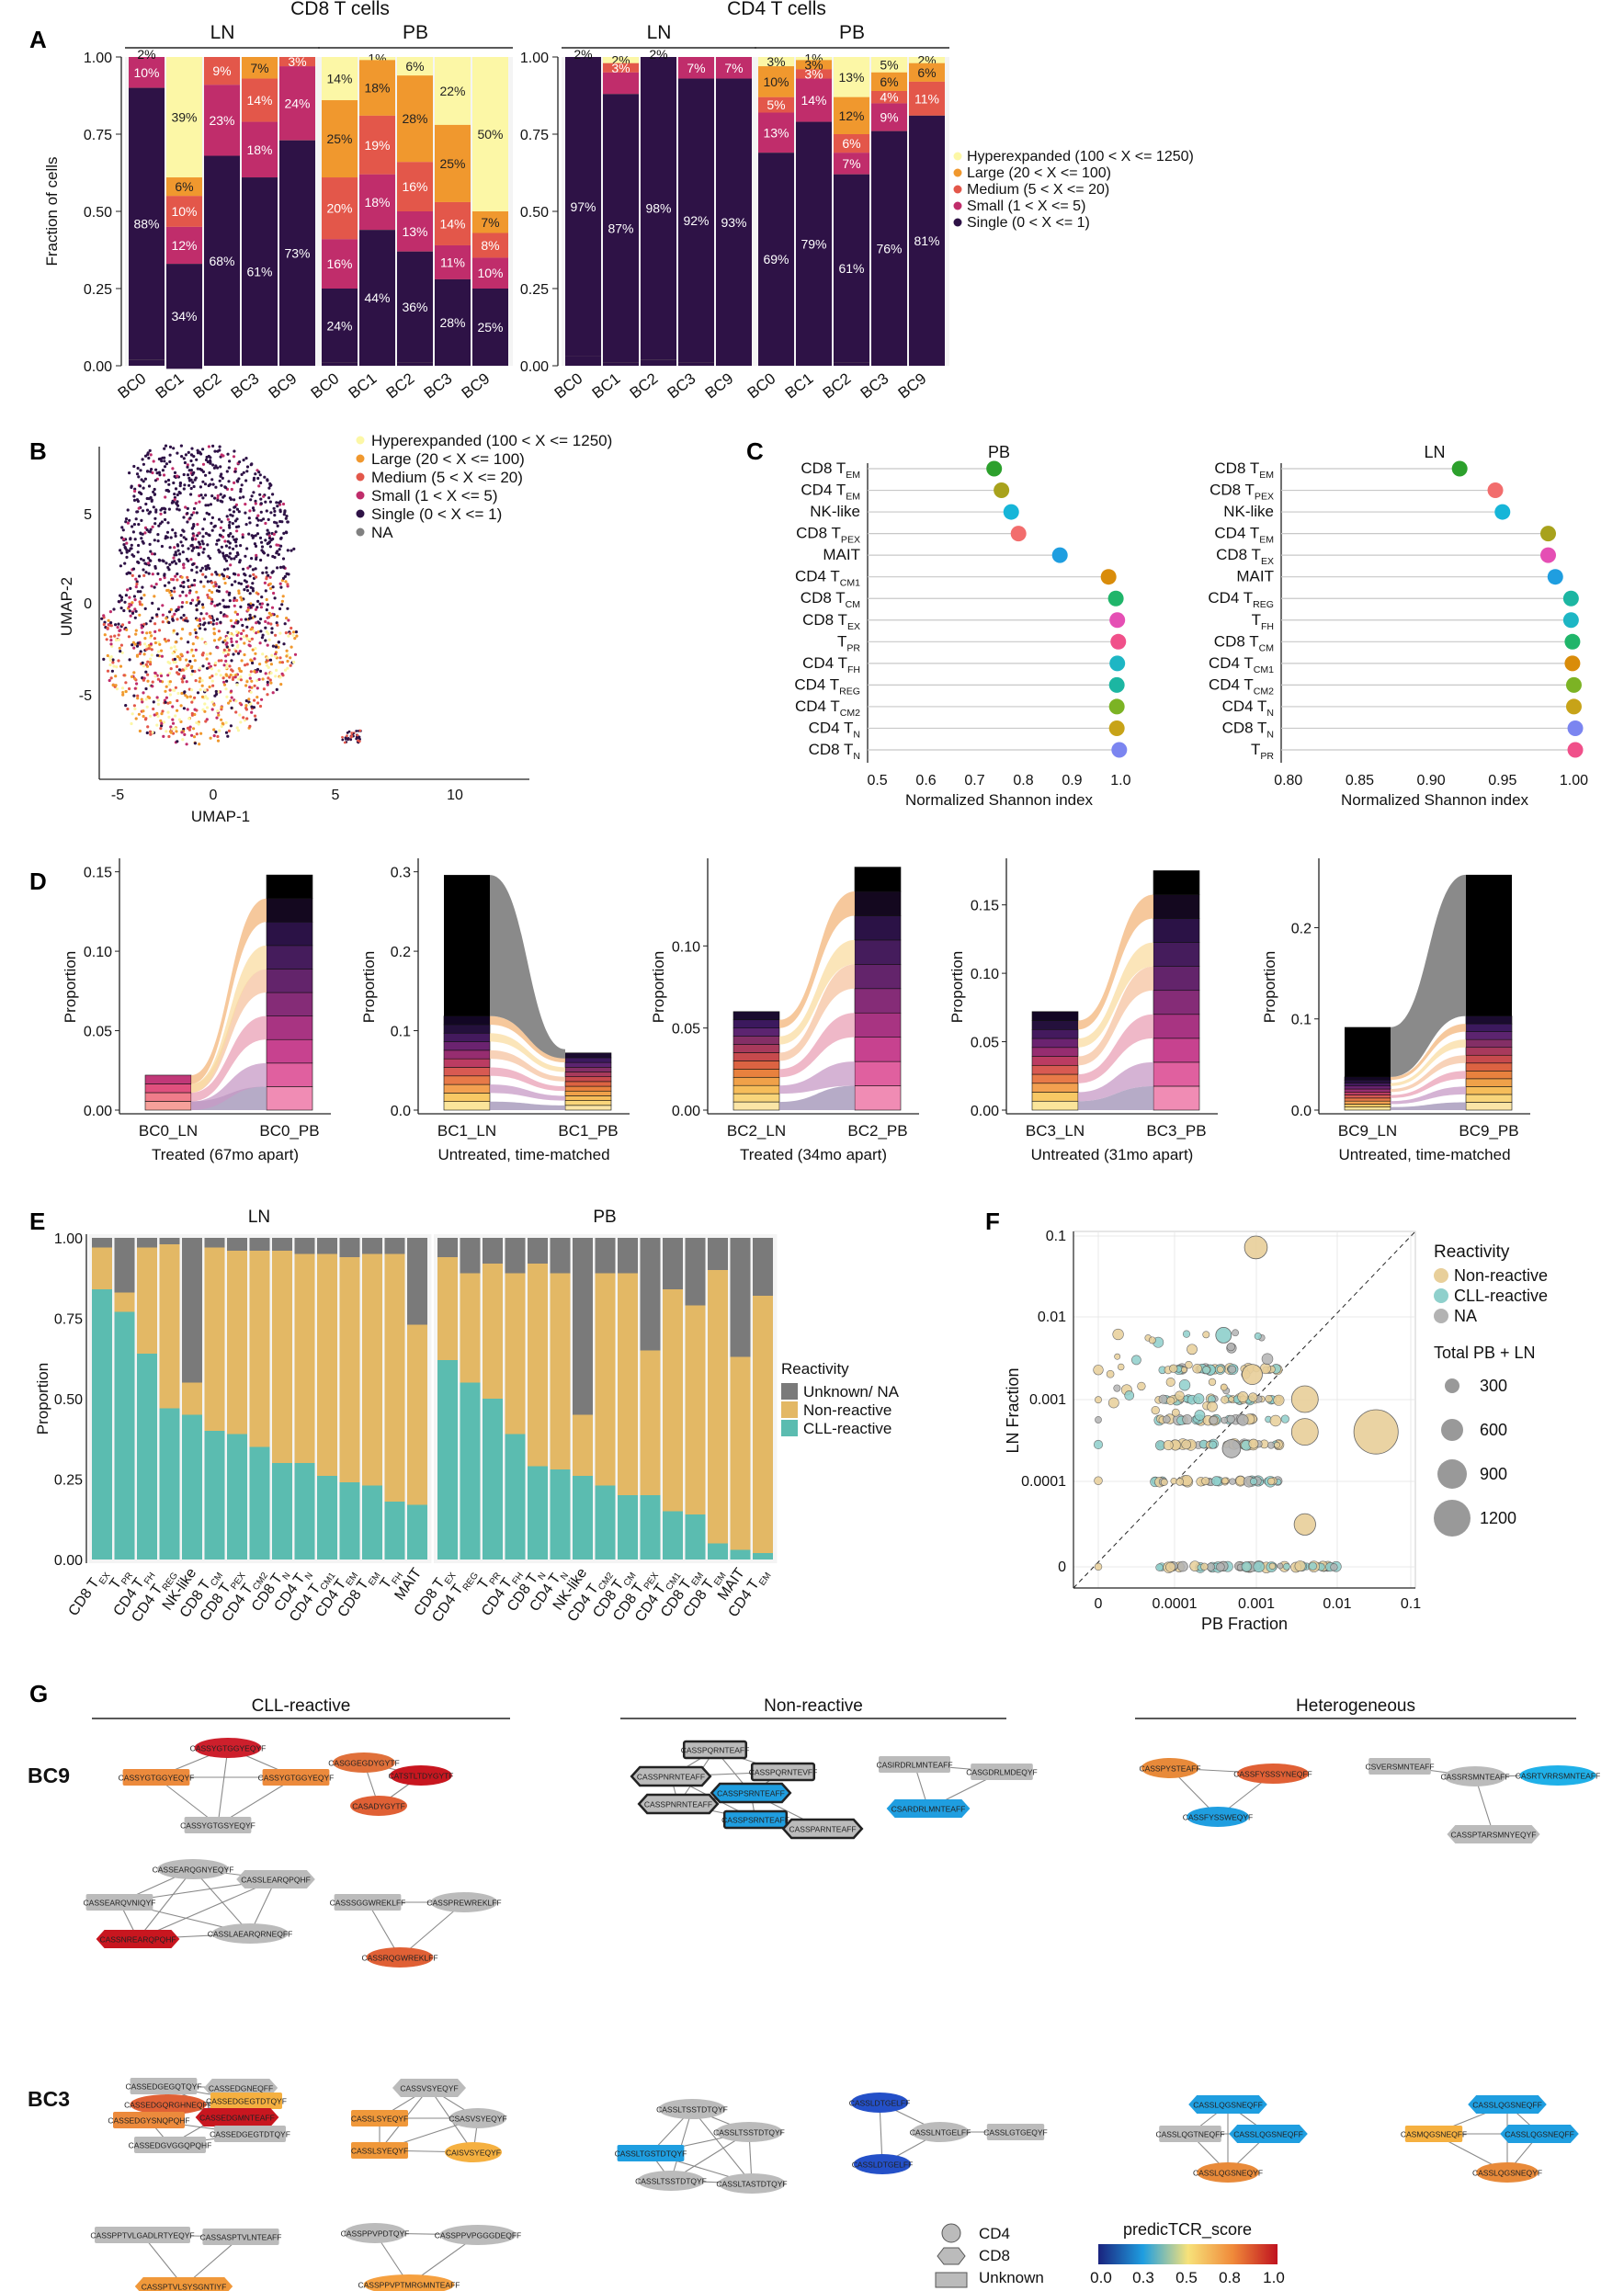 This screenshot has width=1624, height=2291. I want to click on legend-label: Unknown, so click(1012, 2278).